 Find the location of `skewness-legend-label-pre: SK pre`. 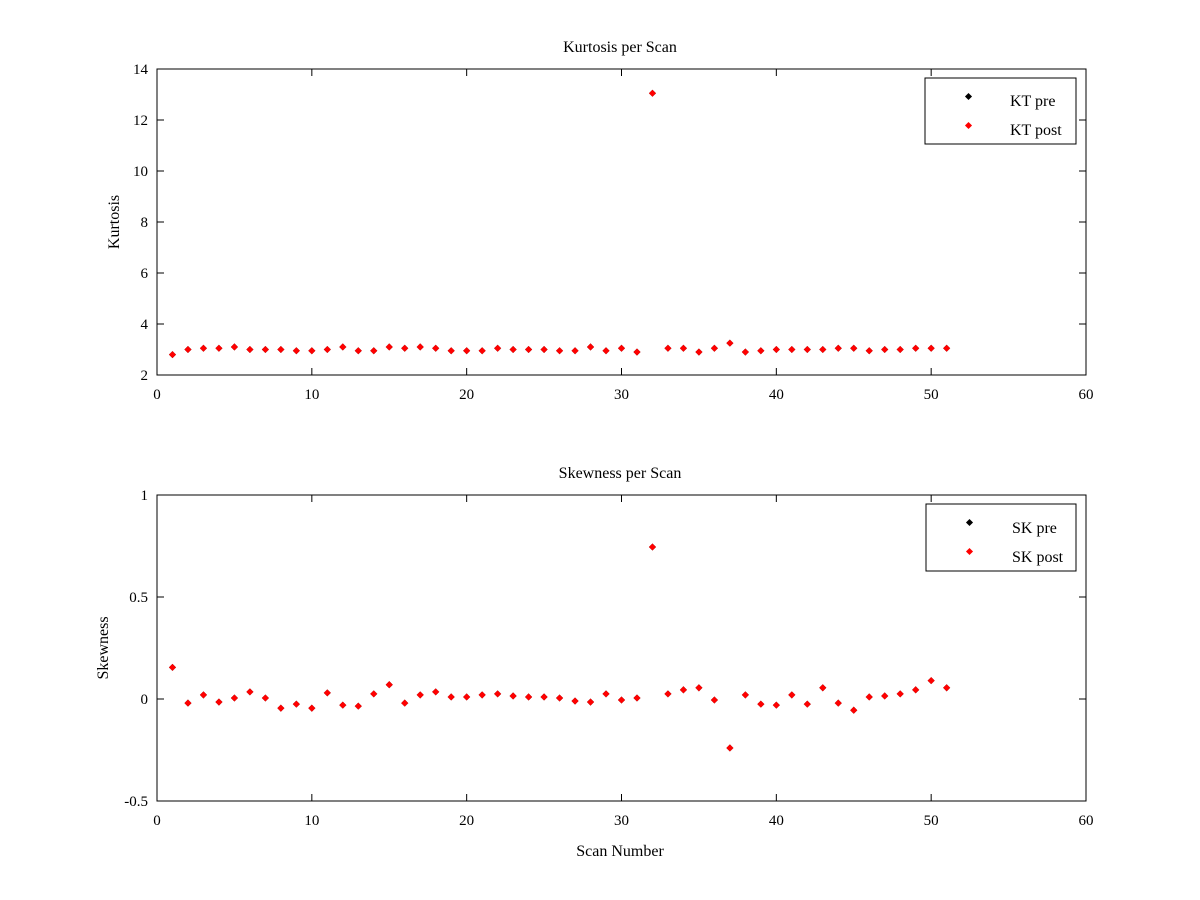

skewness-legend-label-pre: SK pre is located at coordinates (1034, 528).